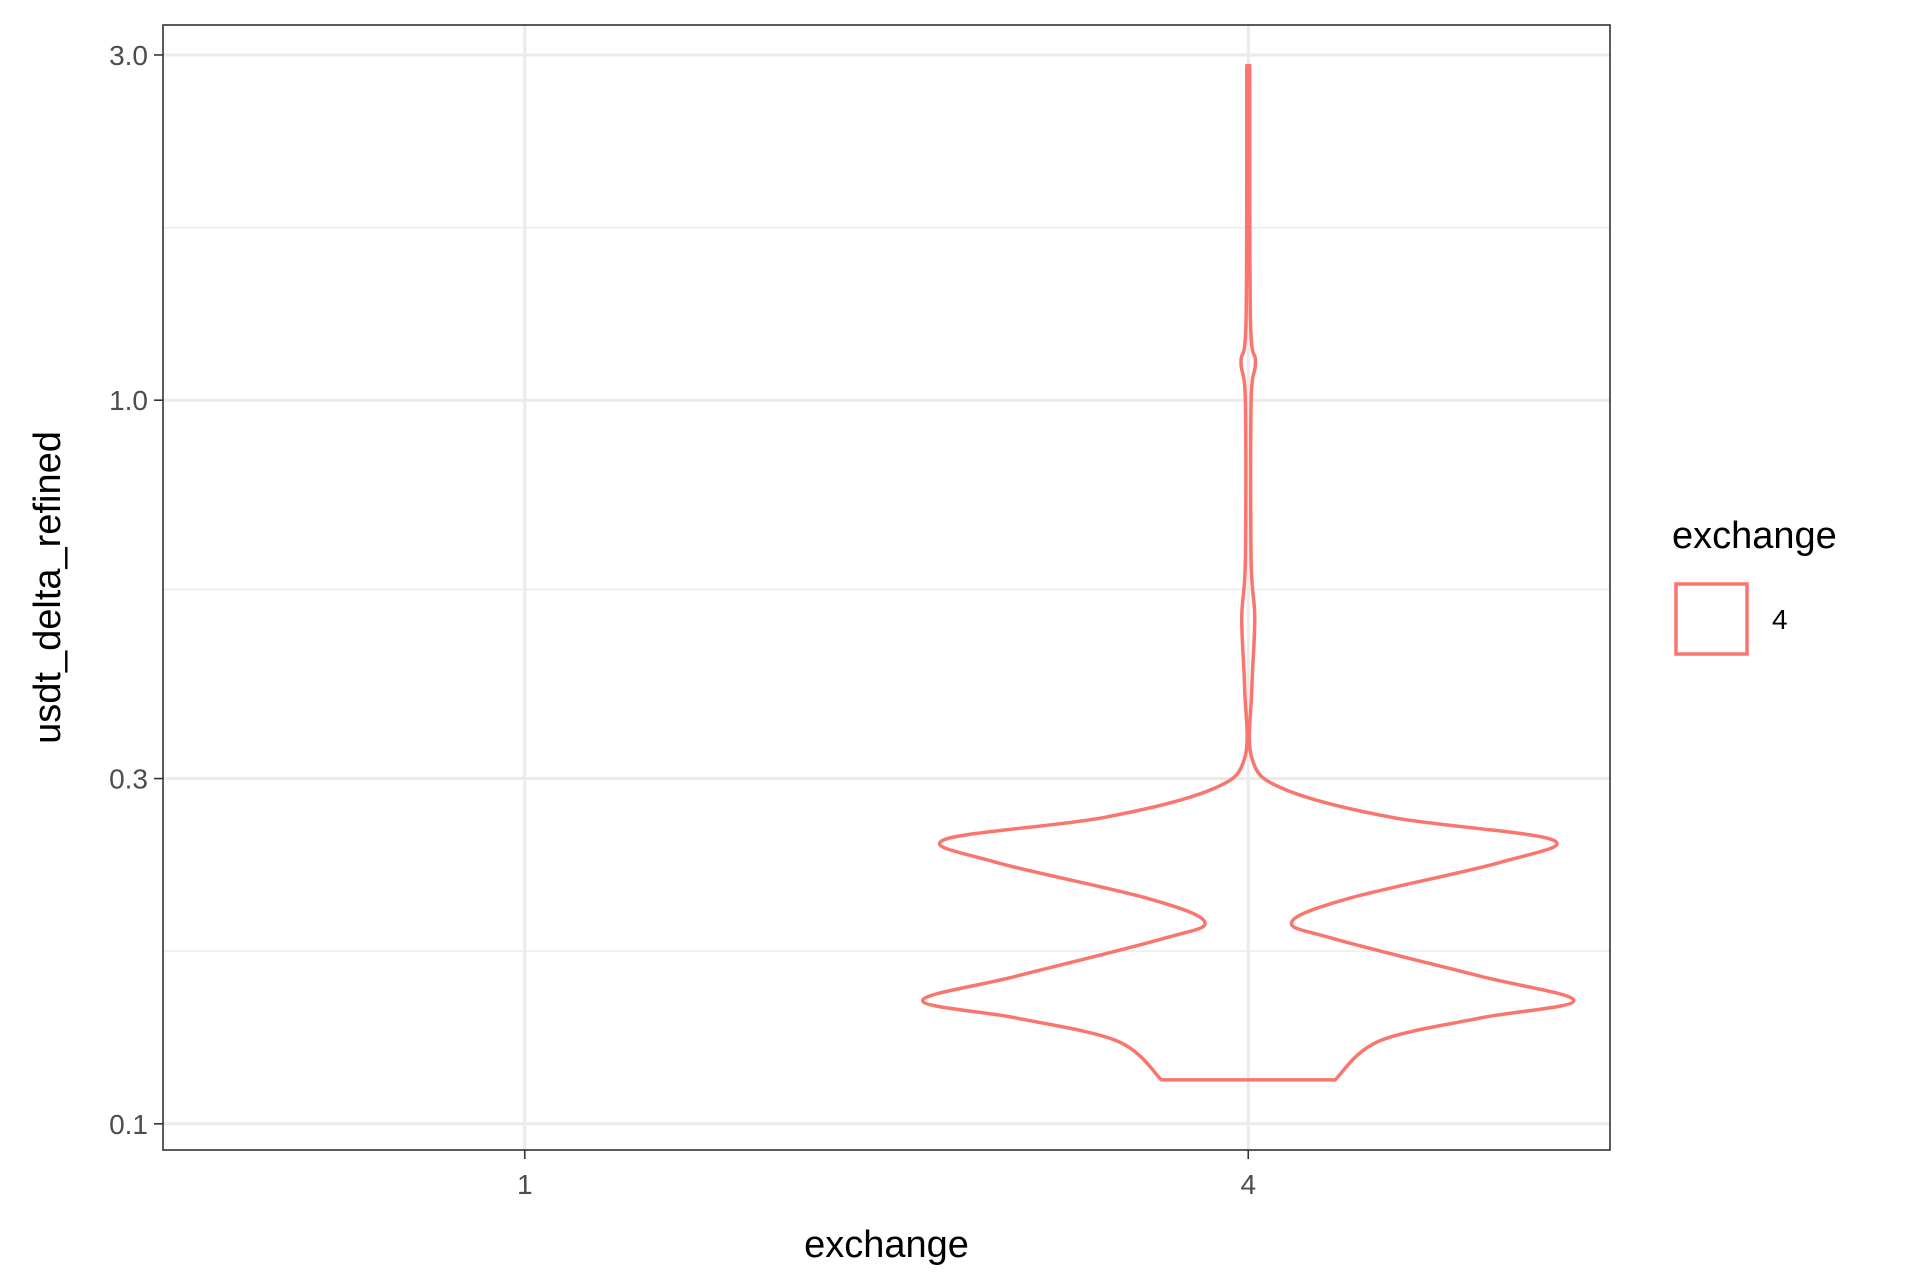 Image resolution: width=1920 pixels, height=1280 pixels. Describe the element at coordinates (1754, 536) in the screenshot. I see `legend-title: exchange` at that location.